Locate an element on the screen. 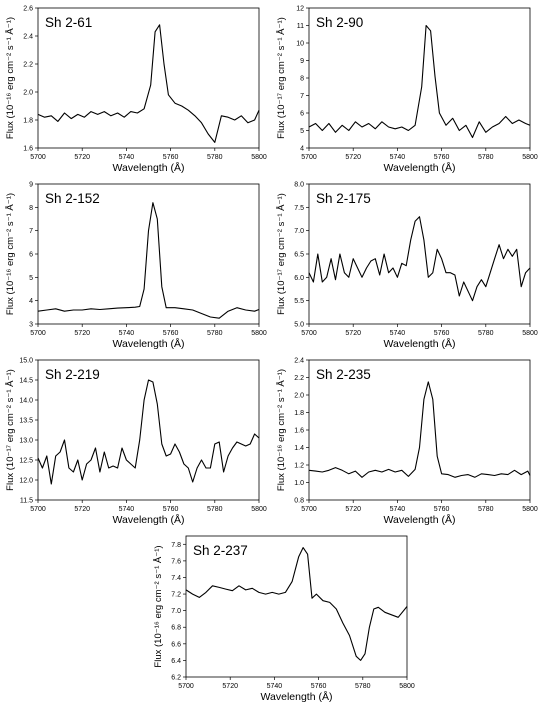 The height and width of the screenshot is (709, 542). y-tick-label: 15.0 is located at coordinates (26, 361).